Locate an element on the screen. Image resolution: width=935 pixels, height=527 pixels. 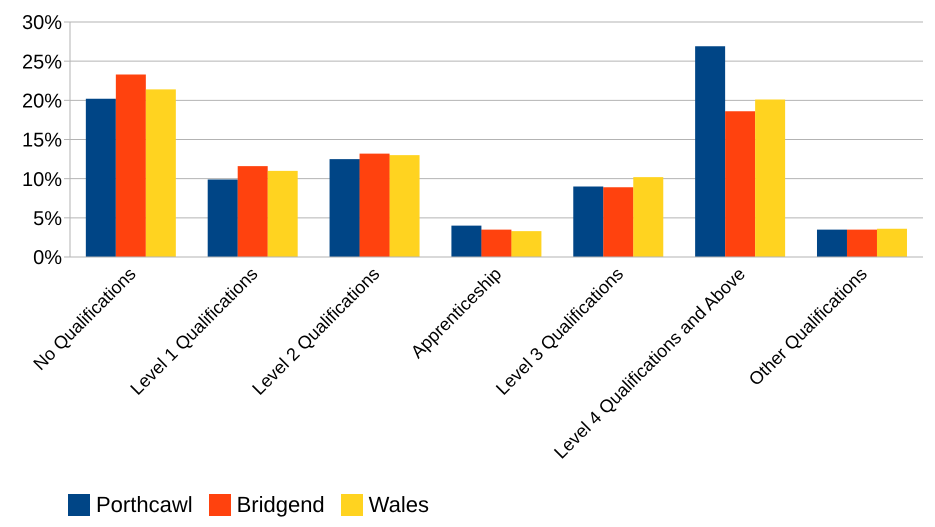
y-tick-label: 25% is located at coordinates (42, 62).